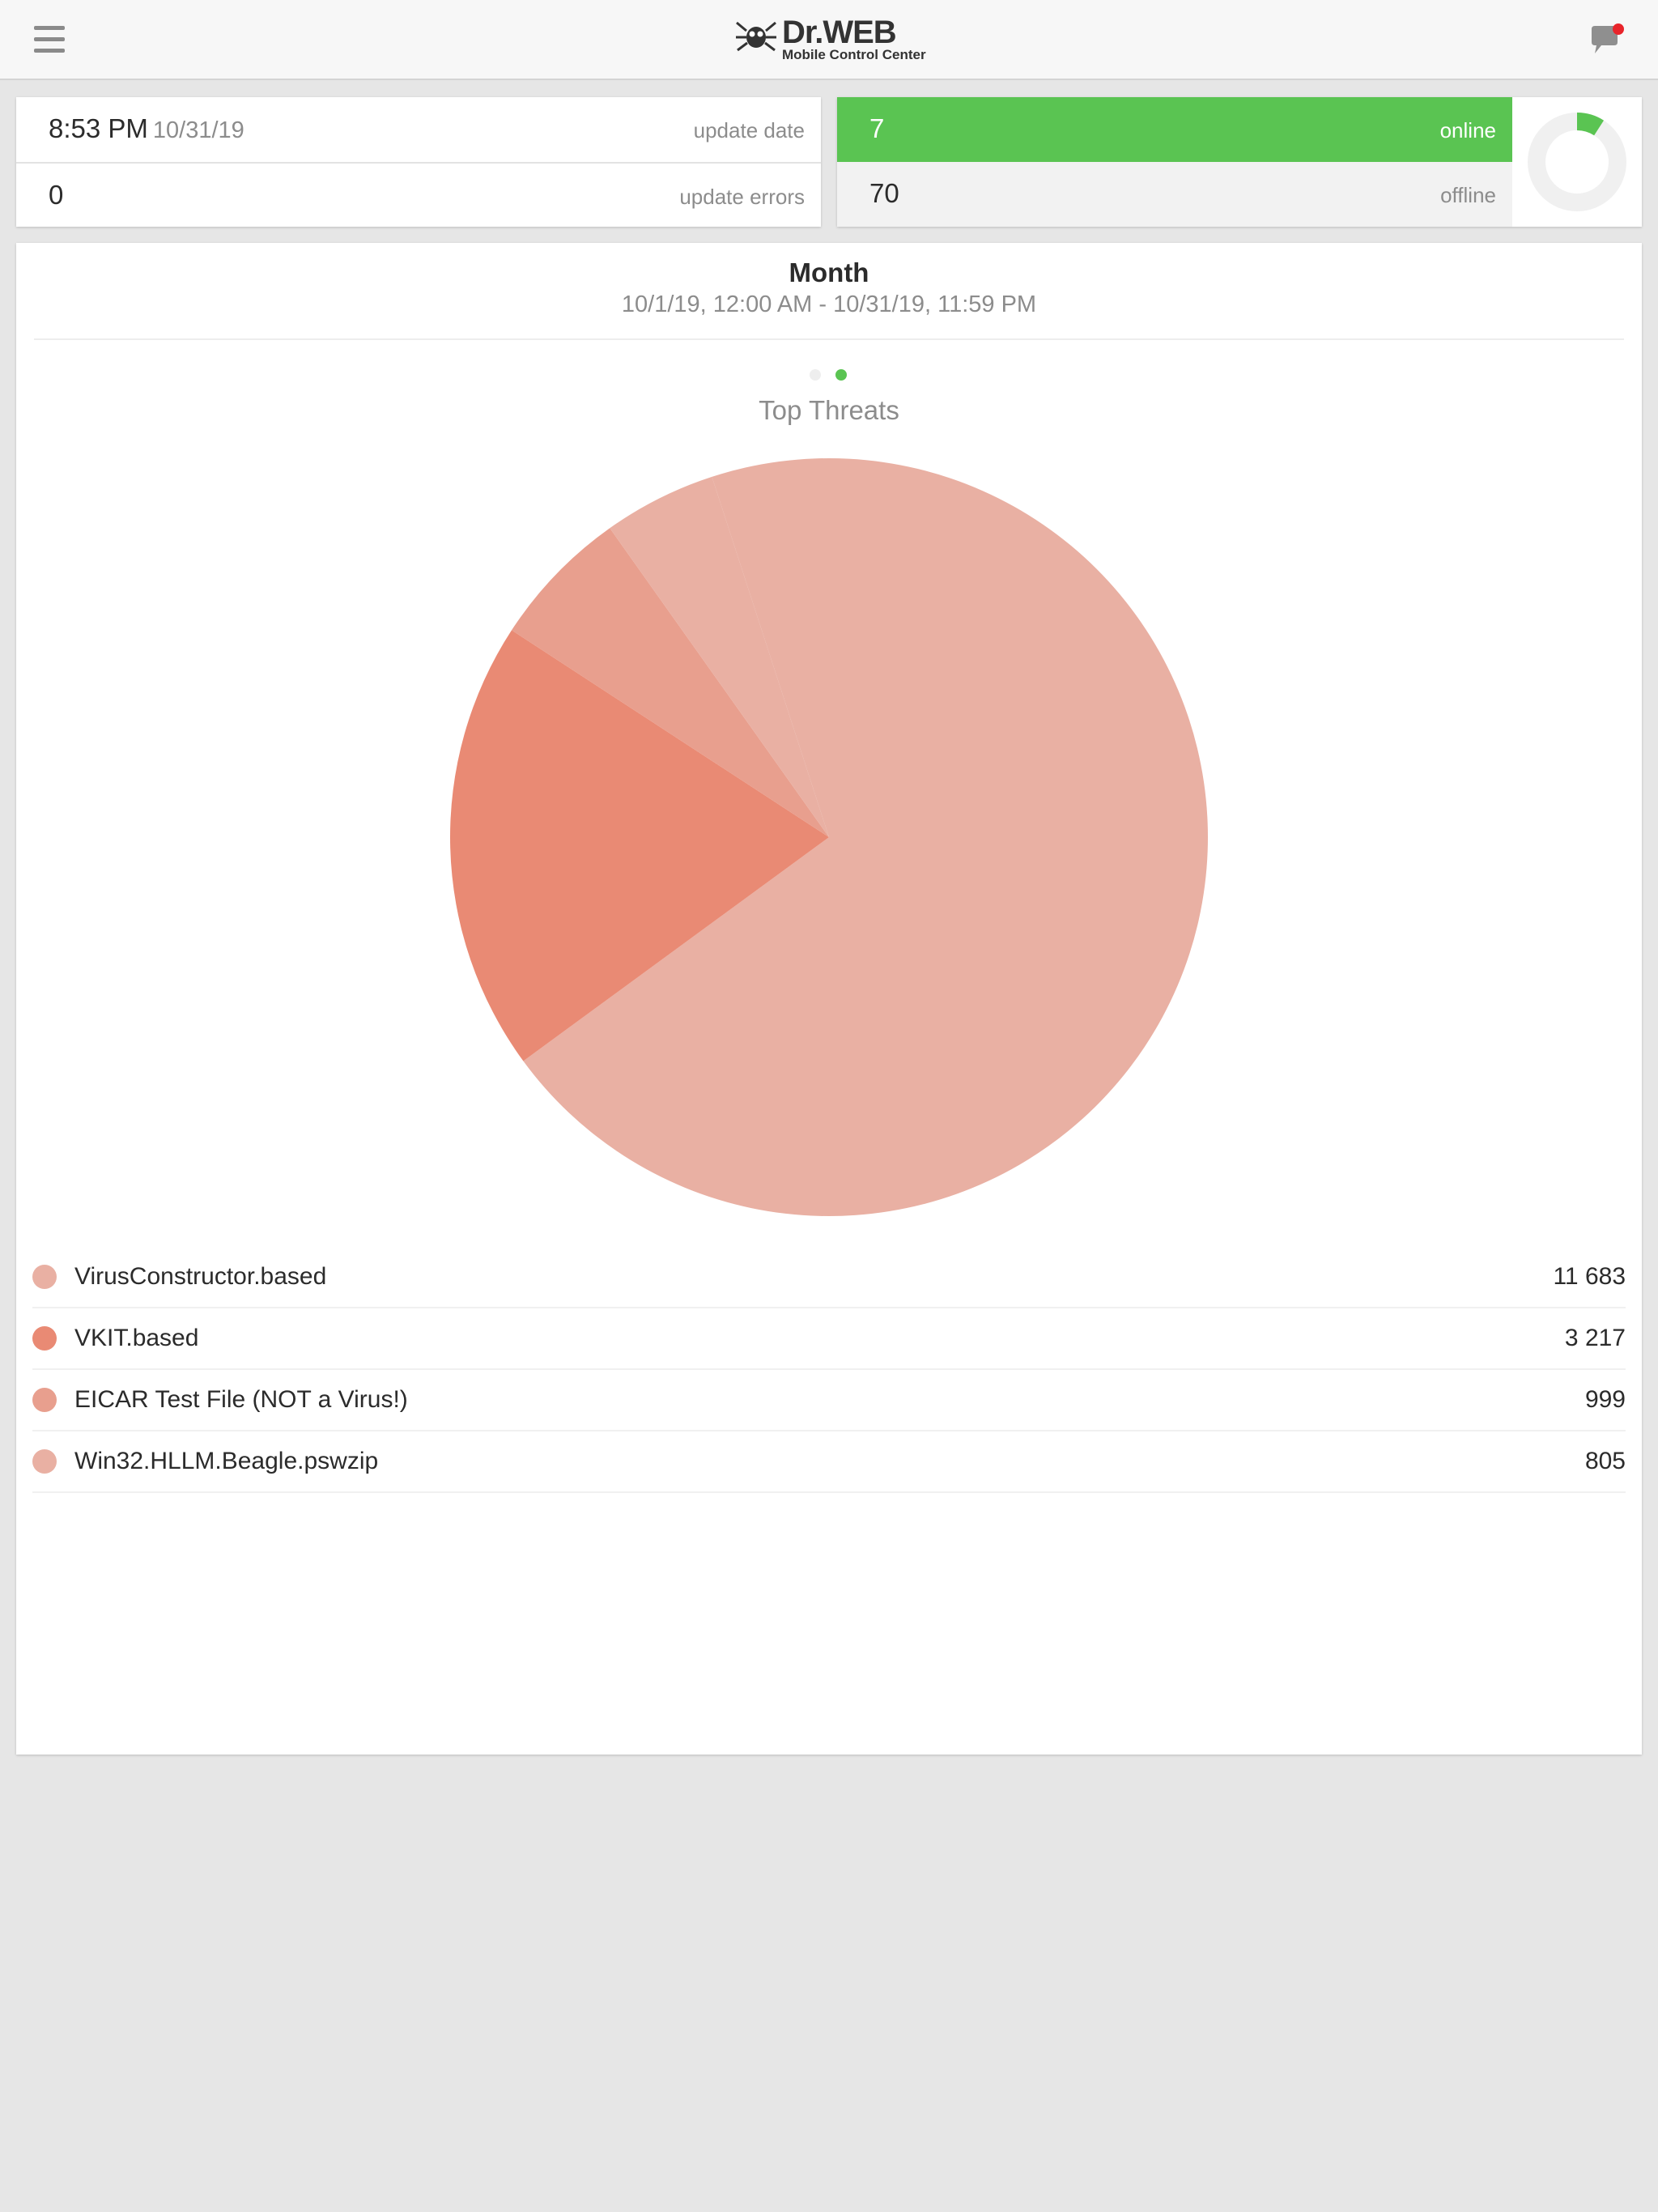 The height and width of the screenshot is (2212, 1658). Describe the element at coordinates (829, 1278) in the screenshot. I see `legend-item: VirusConstructor.based 11 683` at that location.